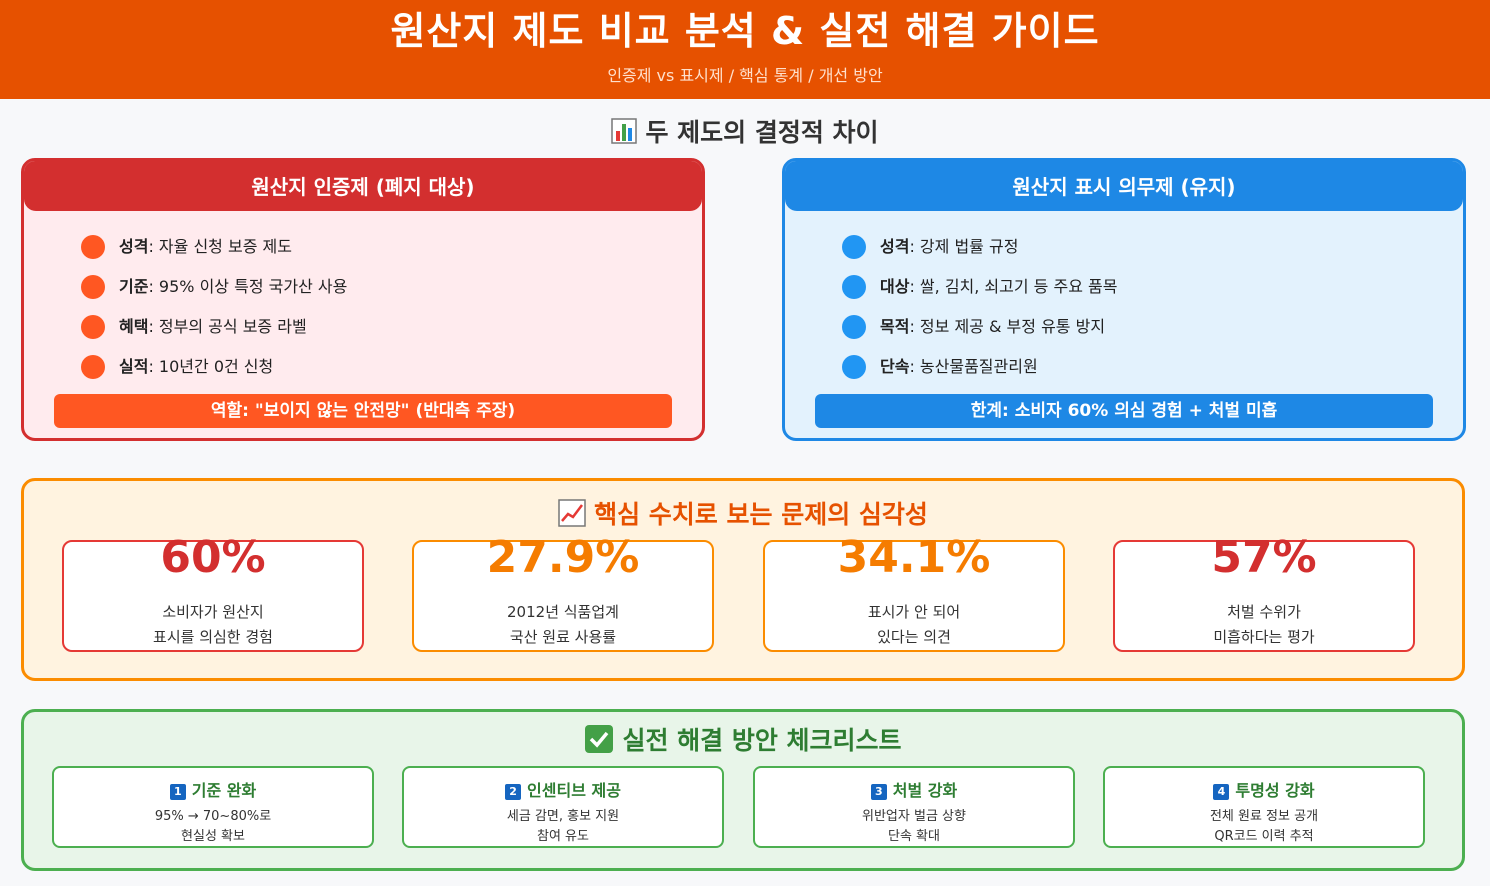  Describe the element at coordinates (914, 816) in the screenshot. I see `checklist-desc-line1: 위반업자 벌금 상향` at that location.